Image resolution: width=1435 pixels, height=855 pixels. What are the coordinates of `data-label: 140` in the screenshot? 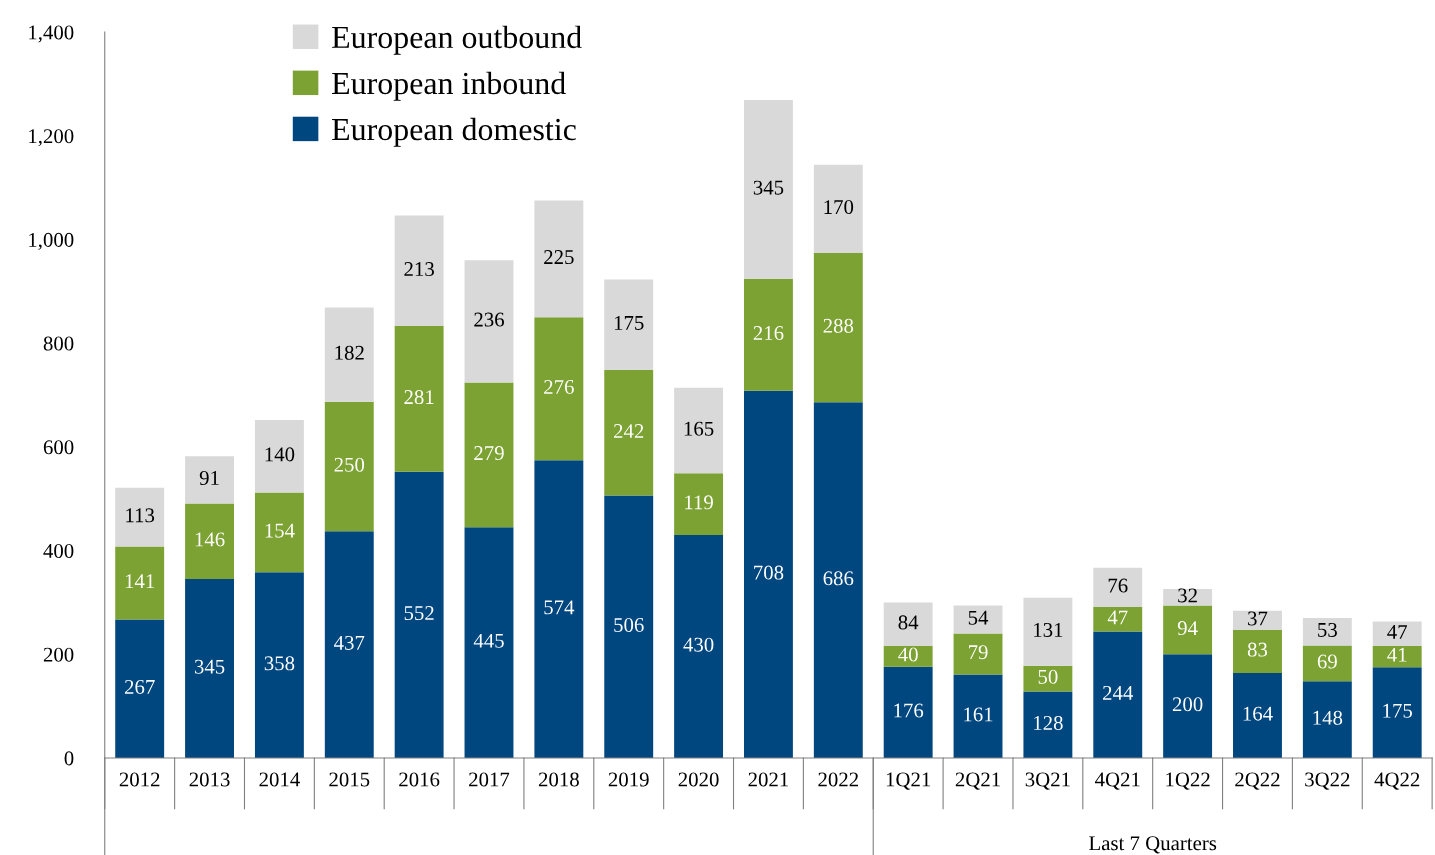 It's located at (280, 454).